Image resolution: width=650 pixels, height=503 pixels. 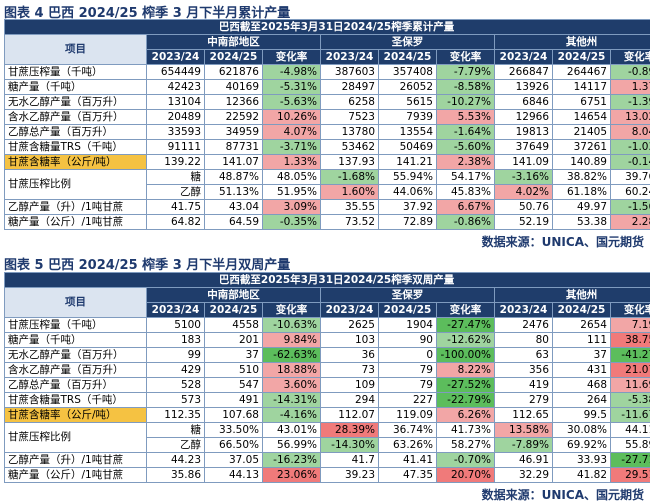 What do you see at coordinates (408, 102) in the screenshot?
I see `value-cell: 5615` at bounding box center [408, 102].